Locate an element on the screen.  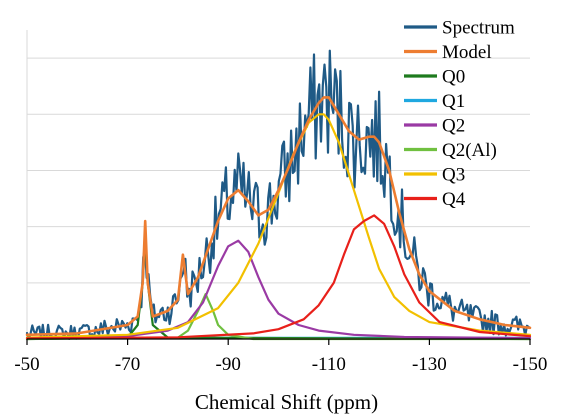
legend: Spectrum Model Q0 Q1 Q2 Q2(Al) Q3 Q4 is located at coordinates (459, 114).